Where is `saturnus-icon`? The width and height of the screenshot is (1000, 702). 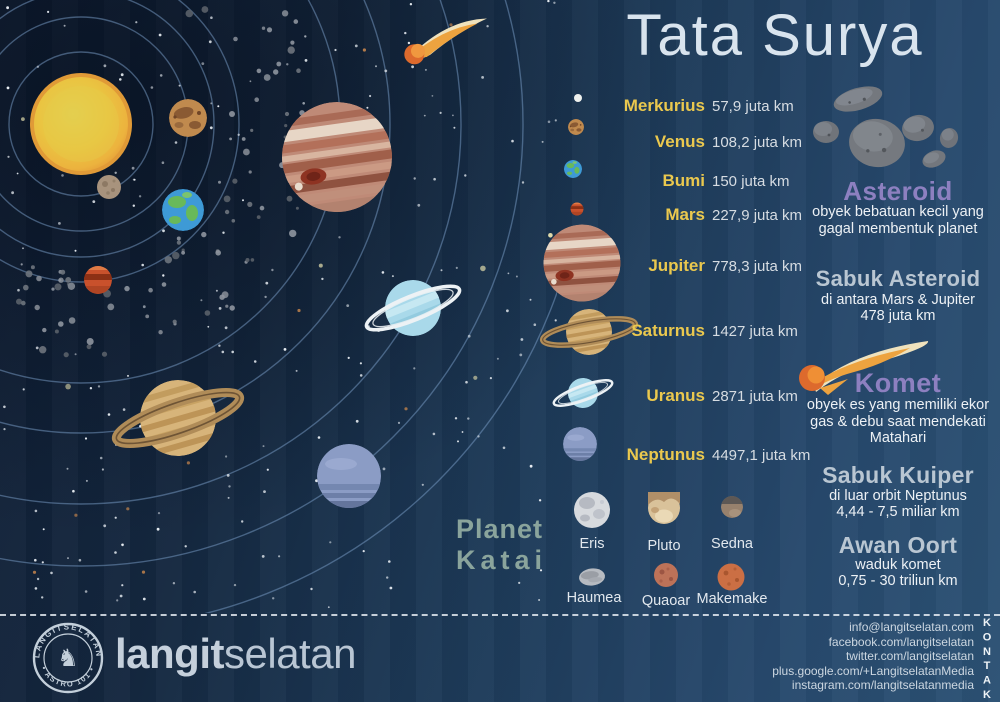 saturnus-icon is located at coordinates (589, 332).